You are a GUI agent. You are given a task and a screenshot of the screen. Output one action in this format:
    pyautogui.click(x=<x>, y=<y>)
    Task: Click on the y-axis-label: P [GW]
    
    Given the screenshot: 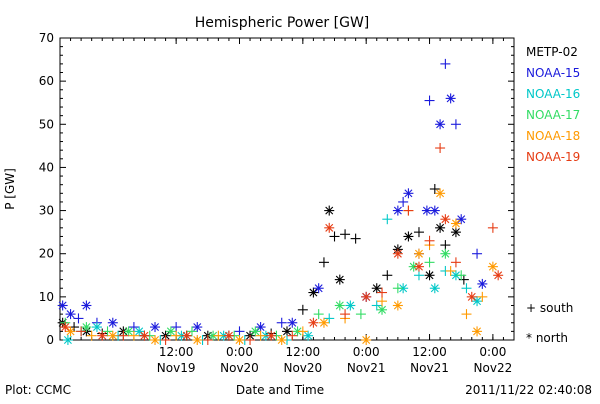 What is the action you would take?
    pyautogui.click(x=10, y=189)
    